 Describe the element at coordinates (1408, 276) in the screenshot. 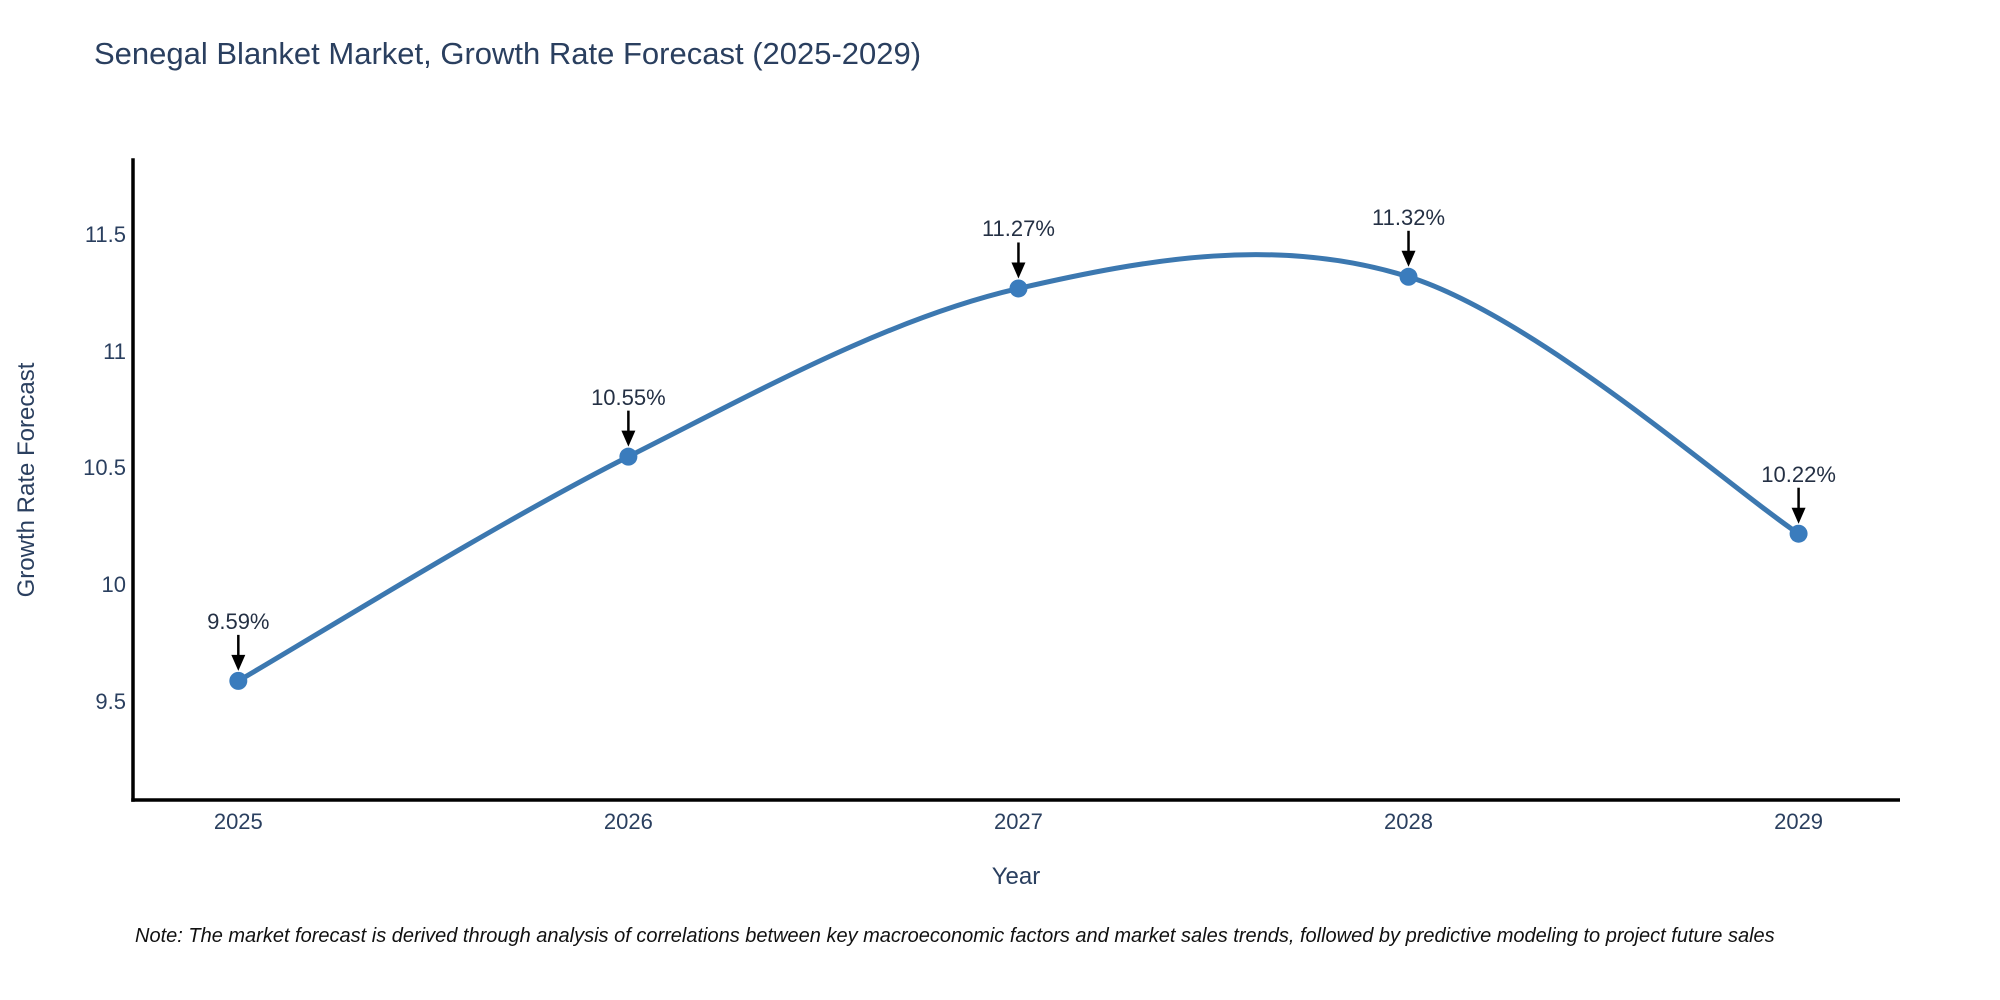

I see `data-point-2028` at that location.